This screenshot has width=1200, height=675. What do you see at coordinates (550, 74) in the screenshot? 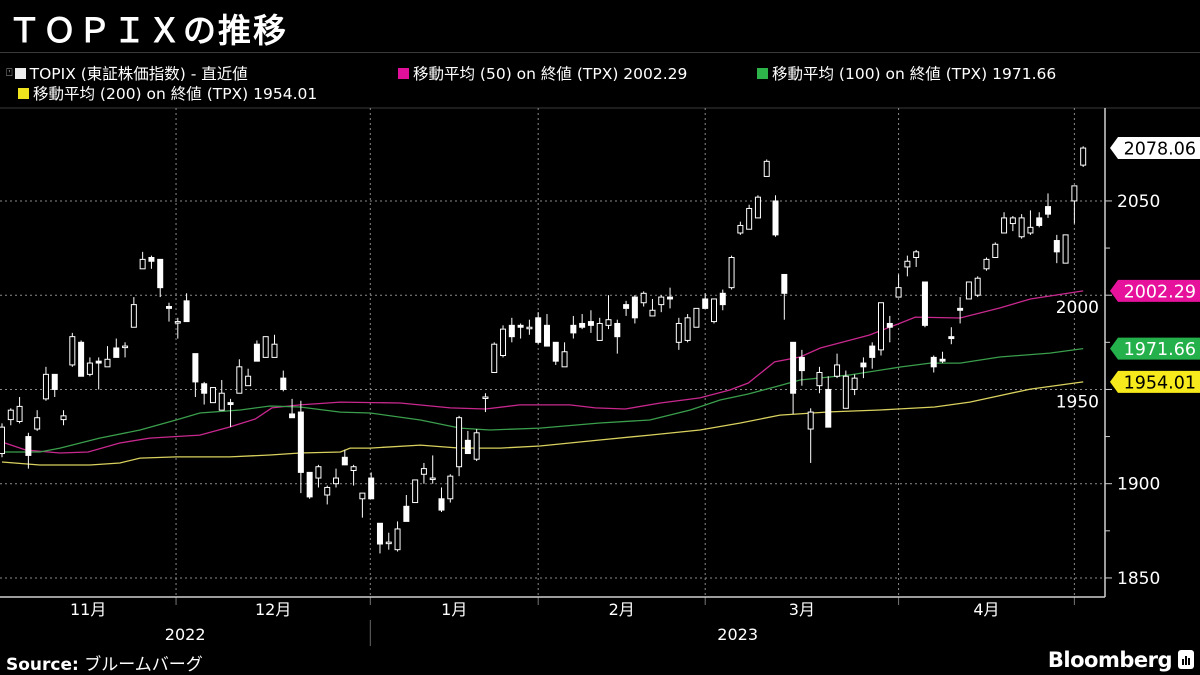
I see `legend-label: 移動平均 (50) on 終値 (TPX) 2002.29` at bounding box center [550, 74].